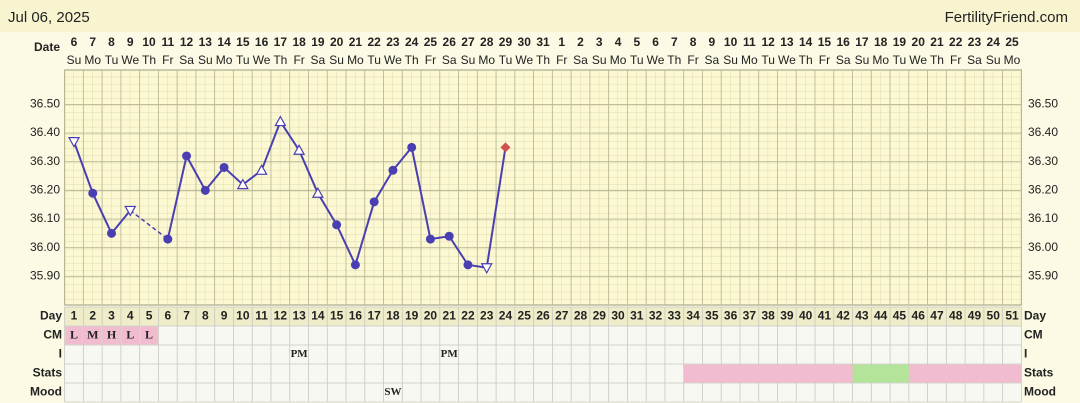 The image size is (1080, 403). Describe the element at coordinates (712, 316) in the screenshot. I see `day-number: 35` at that location.